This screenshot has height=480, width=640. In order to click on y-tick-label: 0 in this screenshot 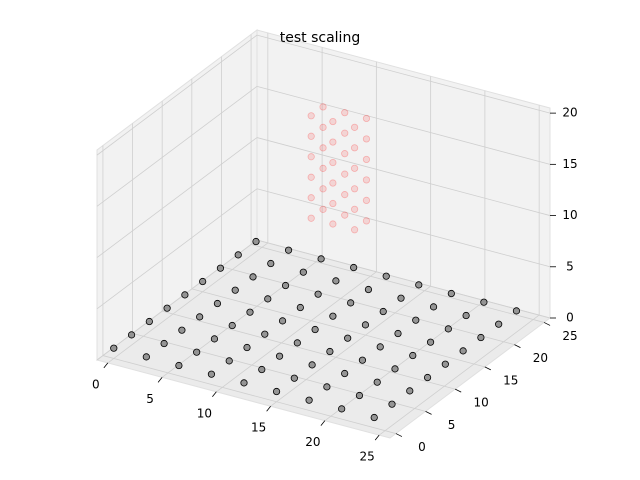, I will do `click(422, 447)`.